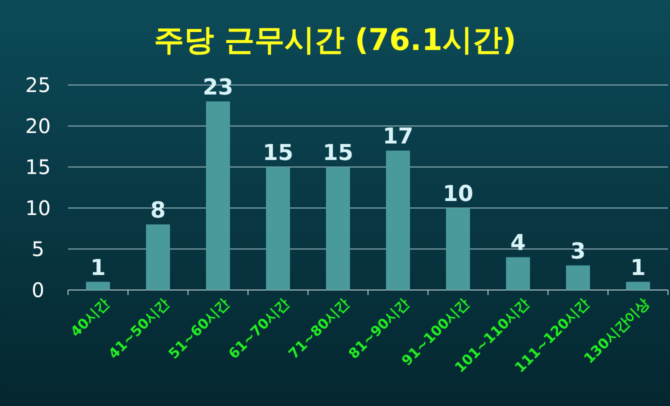 This screenshot has width=670, height=406. Describe the element at coordinates (38, 249) in the screenshot. I see `y-tick-label: 5` at that location.